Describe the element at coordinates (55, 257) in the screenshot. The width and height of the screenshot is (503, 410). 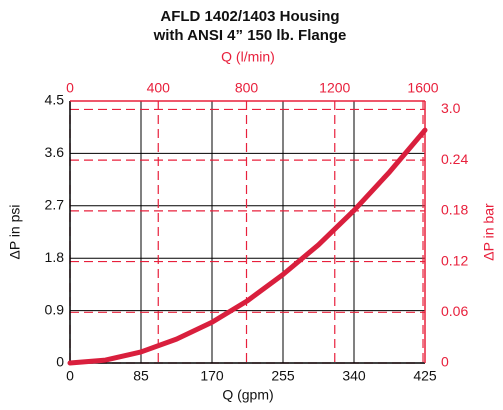
I see `y-tick-label: 1.8` at that location.